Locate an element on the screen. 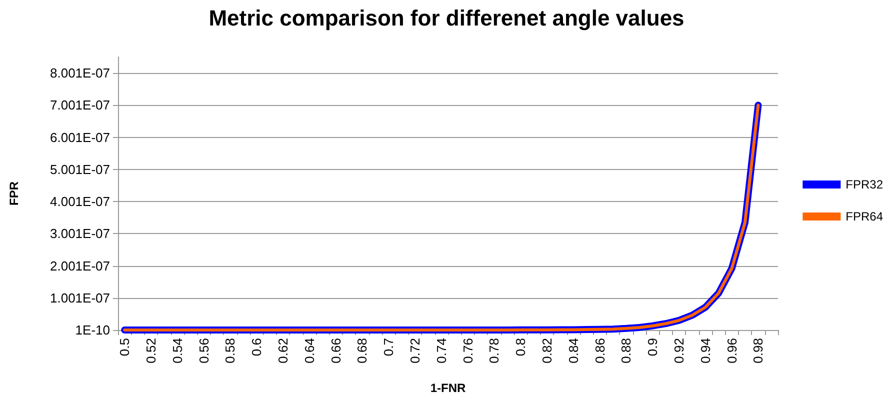 The image size is (893, 401). x-tick-label: 0.64 is located at coordinates (309, 351).